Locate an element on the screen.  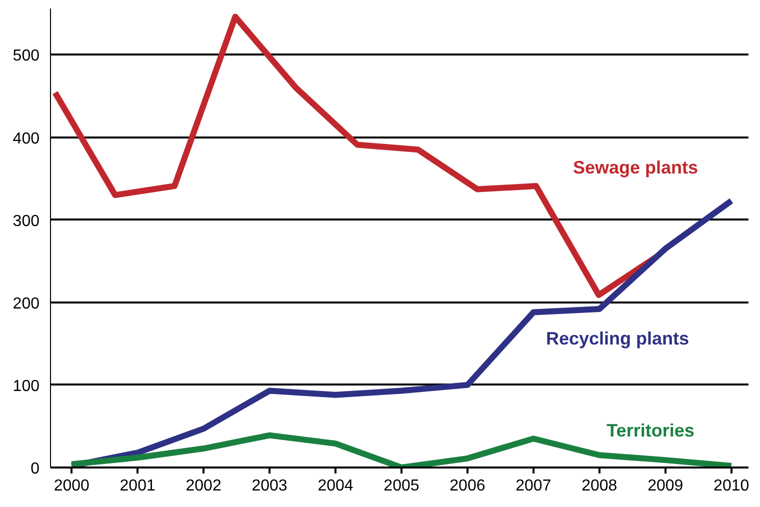
y-tick-label: 400 is located at coordinates (26, 139).